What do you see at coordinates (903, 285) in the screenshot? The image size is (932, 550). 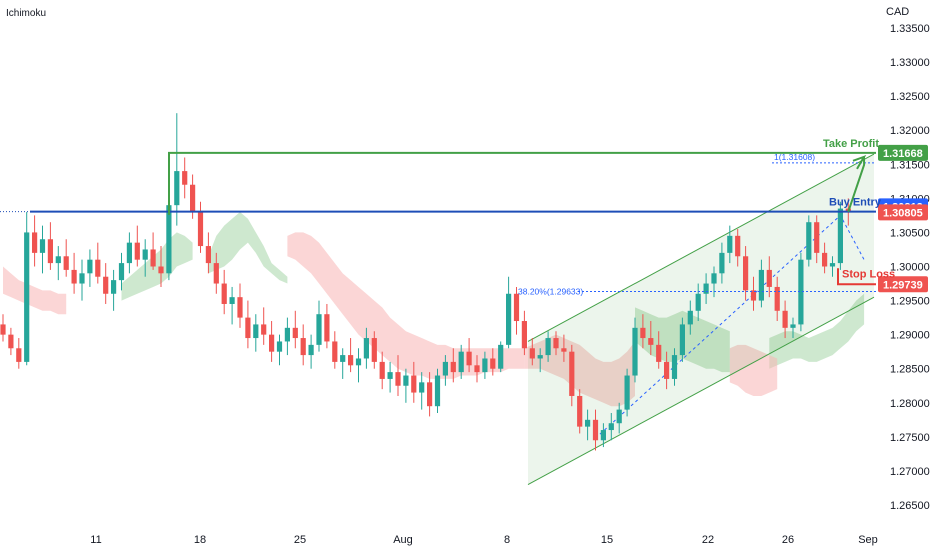 I see `stop-loss-price-tag: 1.29739` at bounding box center [903, 285].